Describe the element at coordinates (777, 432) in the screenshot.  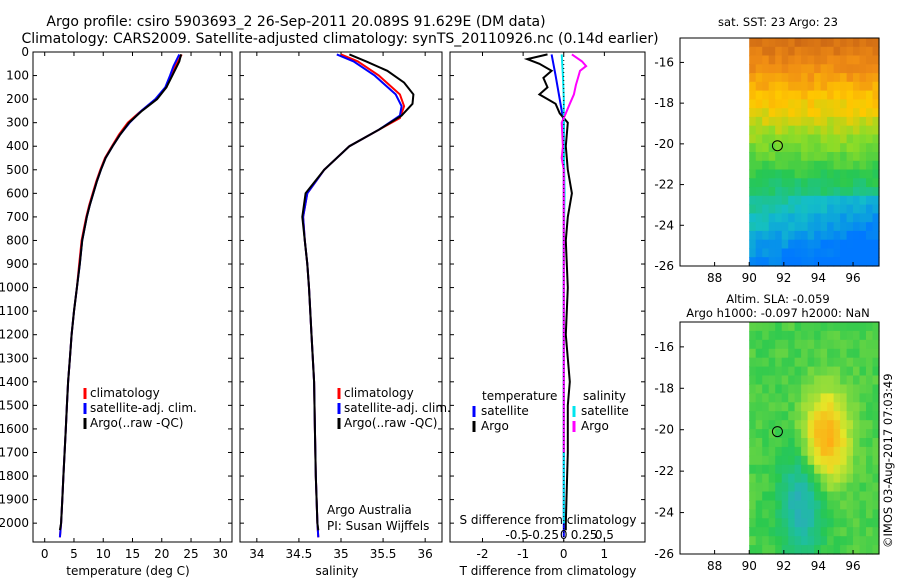
I see `argo-location-marker` at that location.